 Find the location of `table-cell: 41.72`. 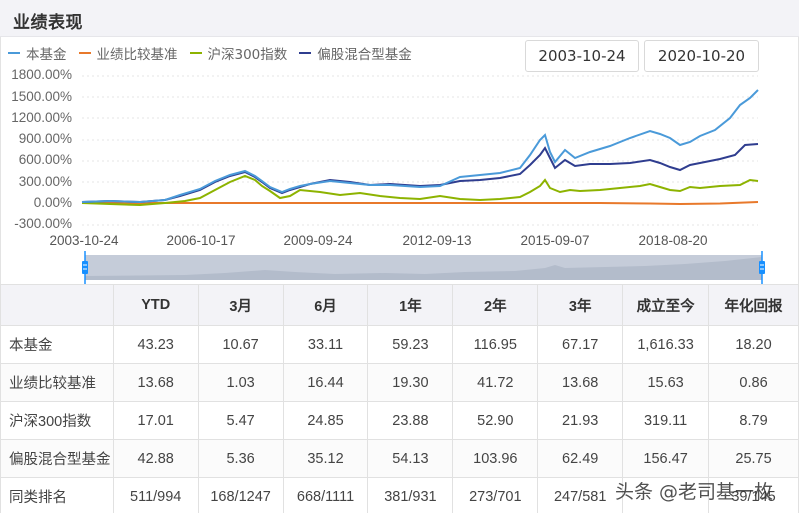

table-cell: 41.72 is located at coordinates (495, 382).